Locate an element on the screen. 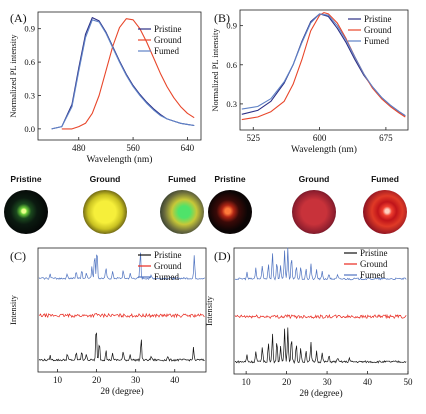  sample-photo-right-ground is located at coordinates (314, 212).